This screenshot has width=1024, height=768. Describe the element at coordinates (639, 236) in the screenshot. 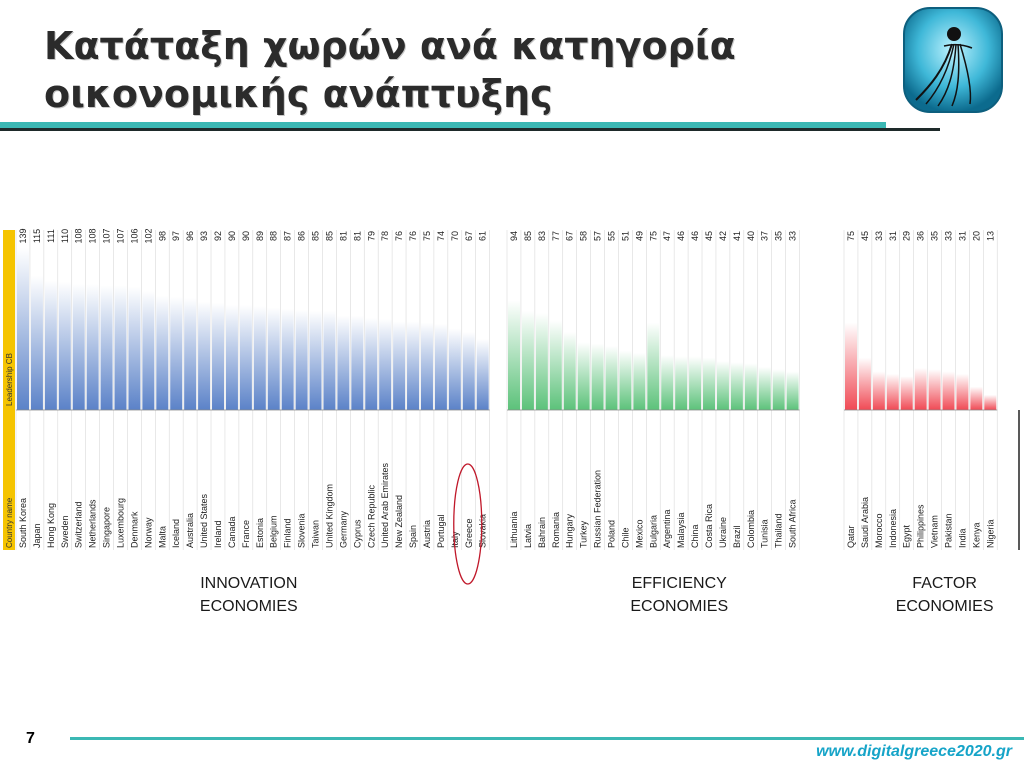

I see `value-label: 49` at that location.